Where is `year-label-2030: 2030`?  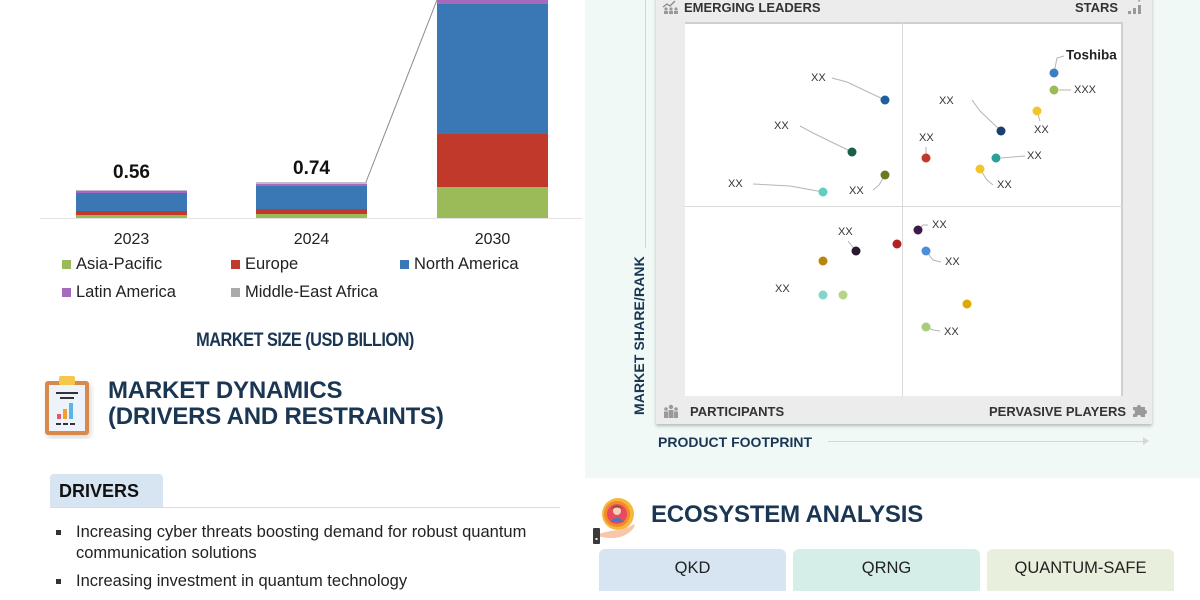
year-label-2030: 2030 is located at coordinates (492, 239).